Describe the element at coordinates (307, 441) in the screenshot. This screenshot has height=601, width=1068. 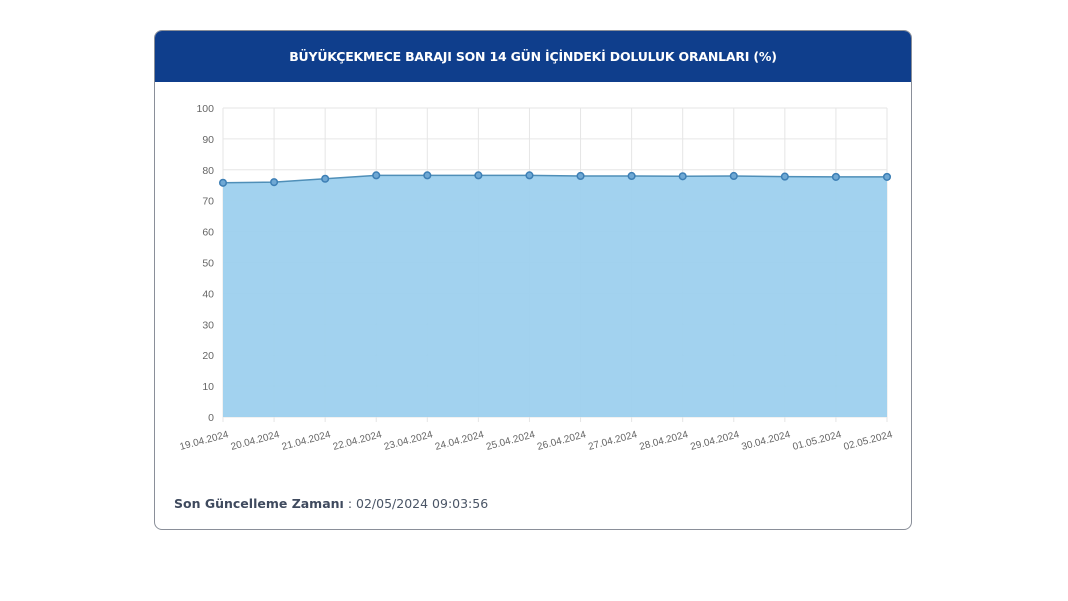
I see `x-tick-label: 21.04.2024` at that location.